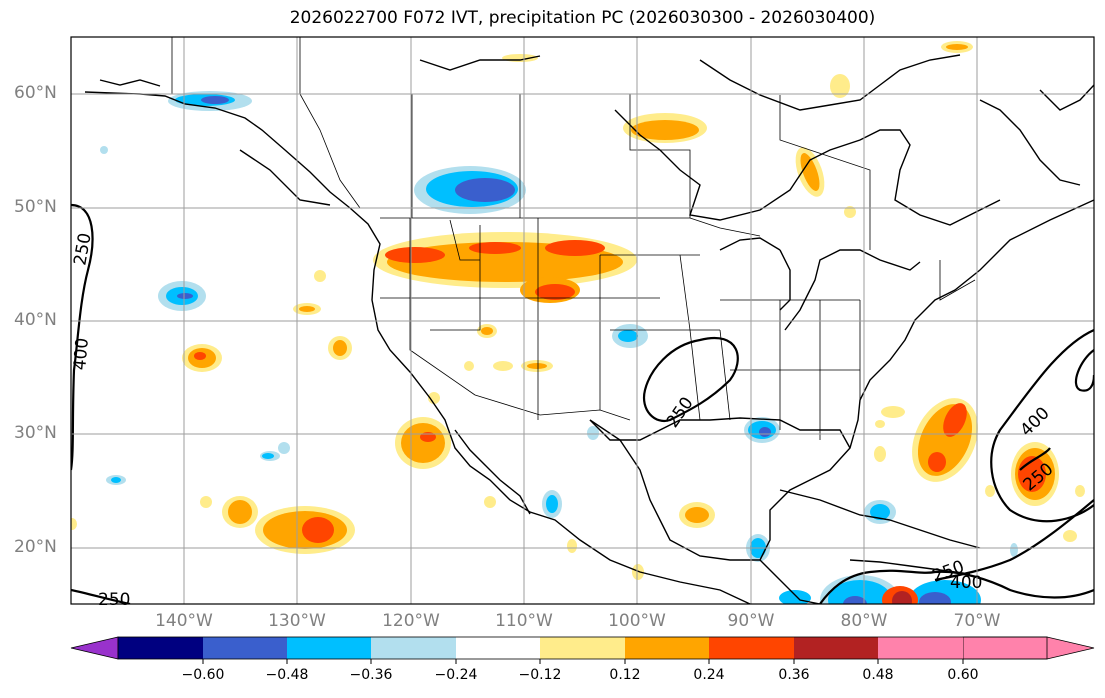 The image size is (1105, 698). Describe the element at coordinates (637, 621) in the screenshot. I see `lon-label-100w: 100°W` at that location.